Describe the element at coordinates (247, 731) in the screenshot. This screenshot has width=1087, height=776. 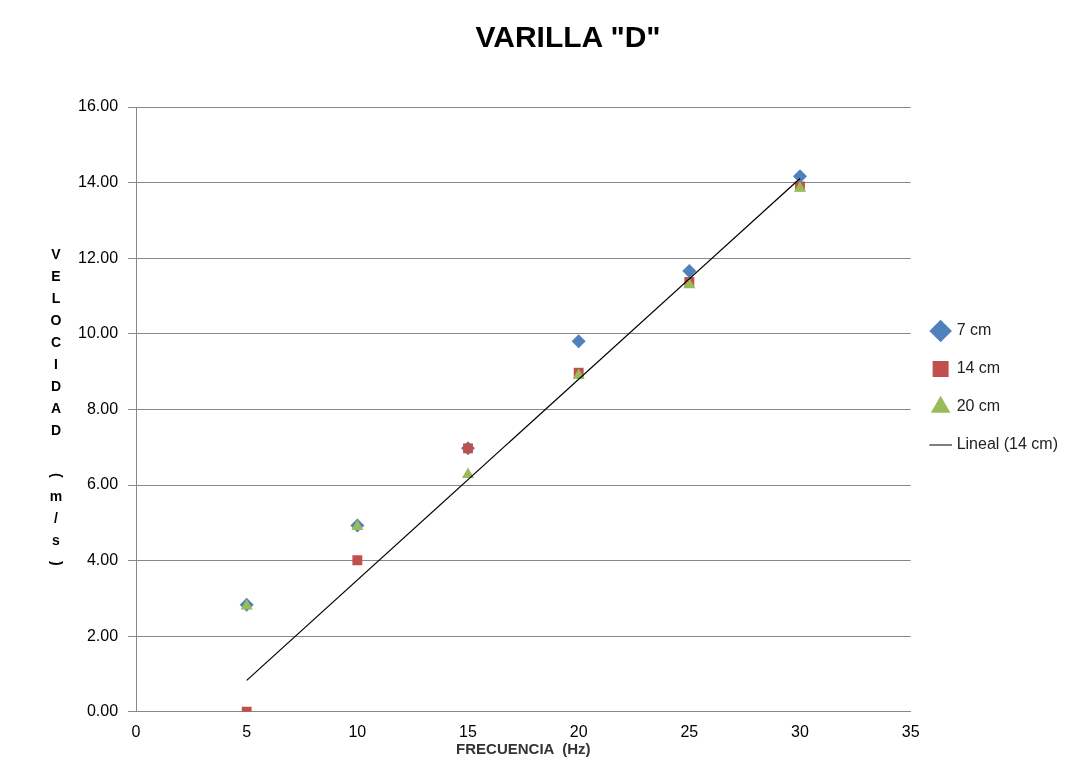
I see `x-tick-label: 5` at that location.